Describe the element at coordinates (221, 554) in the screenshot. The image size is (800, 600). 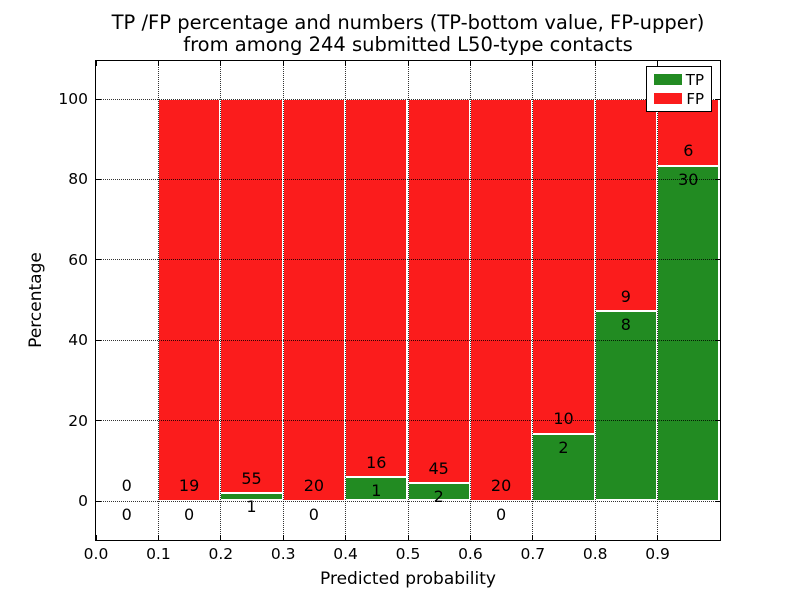
I see `x-tick-label: 0.2` at that location.